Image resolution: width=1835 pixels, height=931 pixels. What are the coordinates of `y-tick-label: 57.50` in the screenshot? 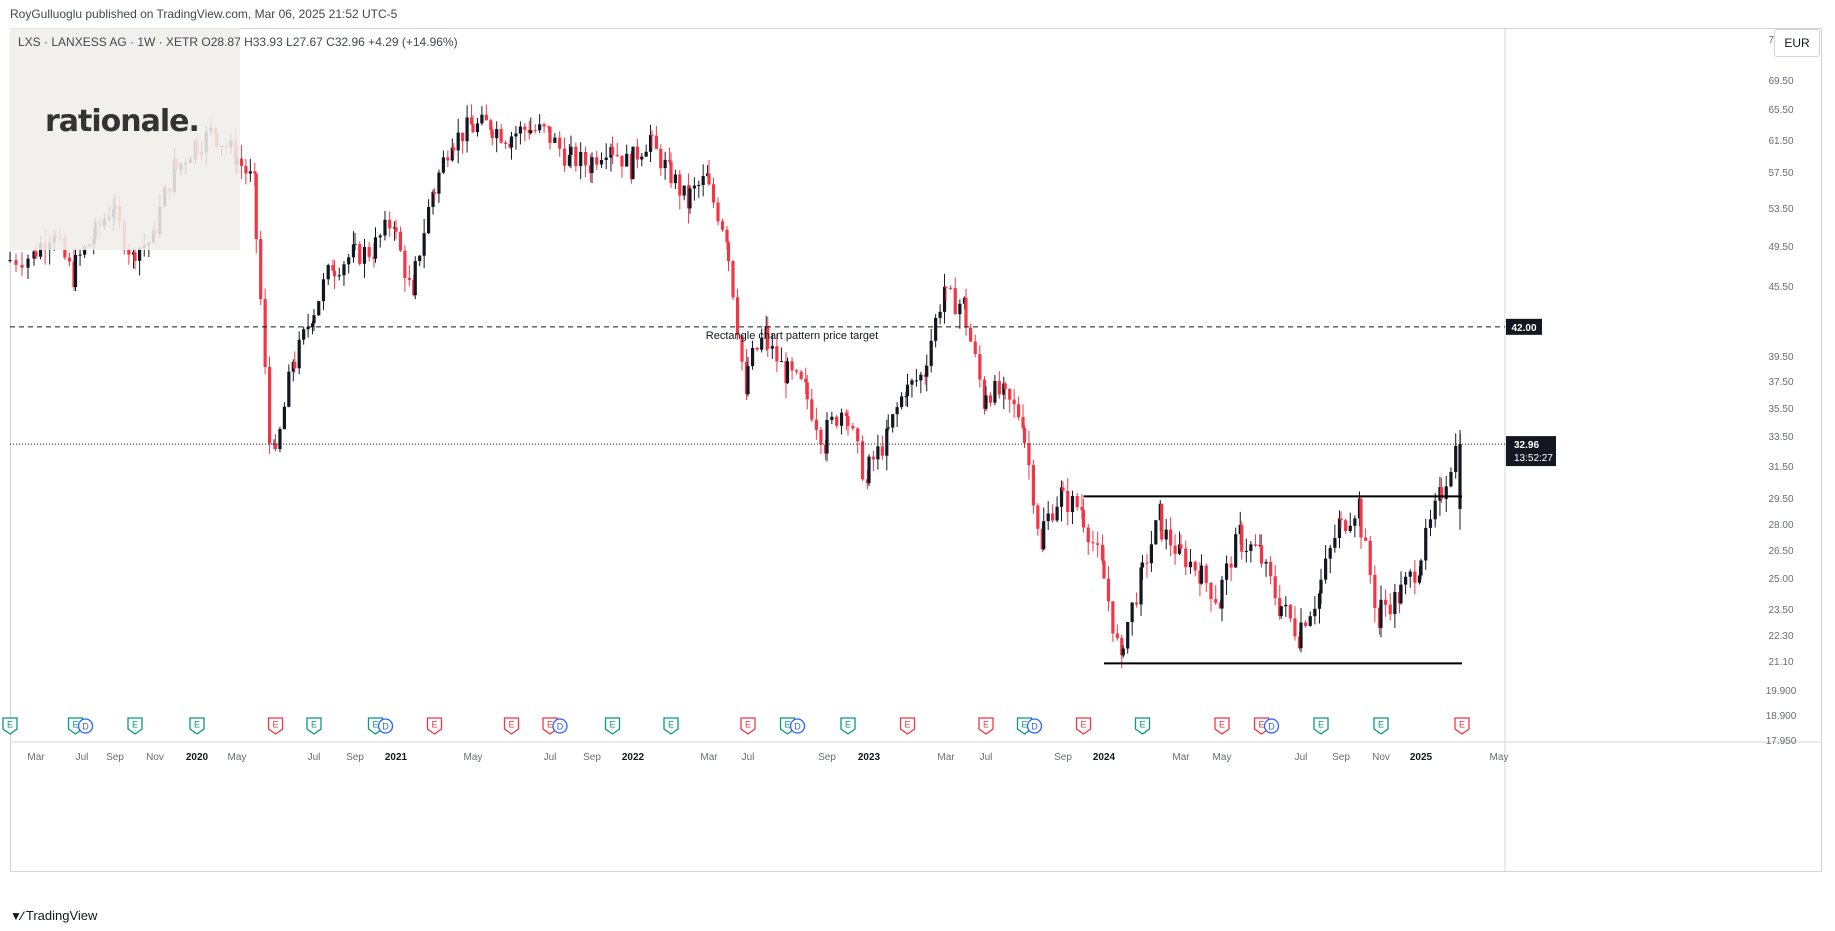 It's located at (1780, 173).